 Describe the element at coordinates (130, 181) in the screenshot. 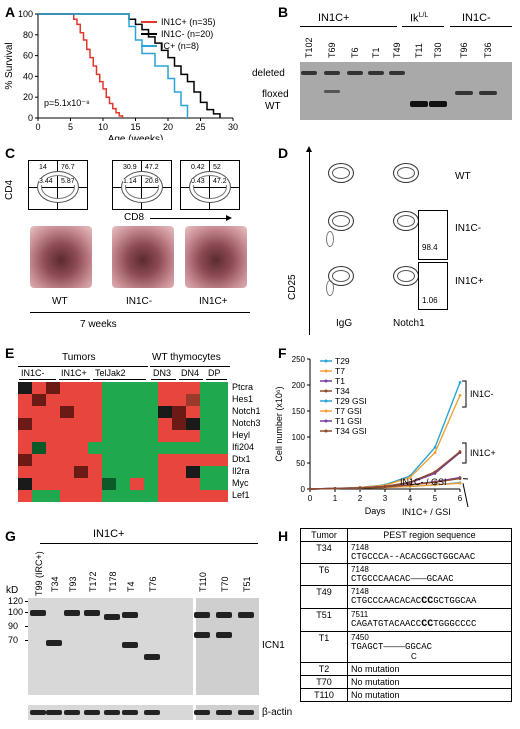

I see `quadrant-value: 1.14` at that location.